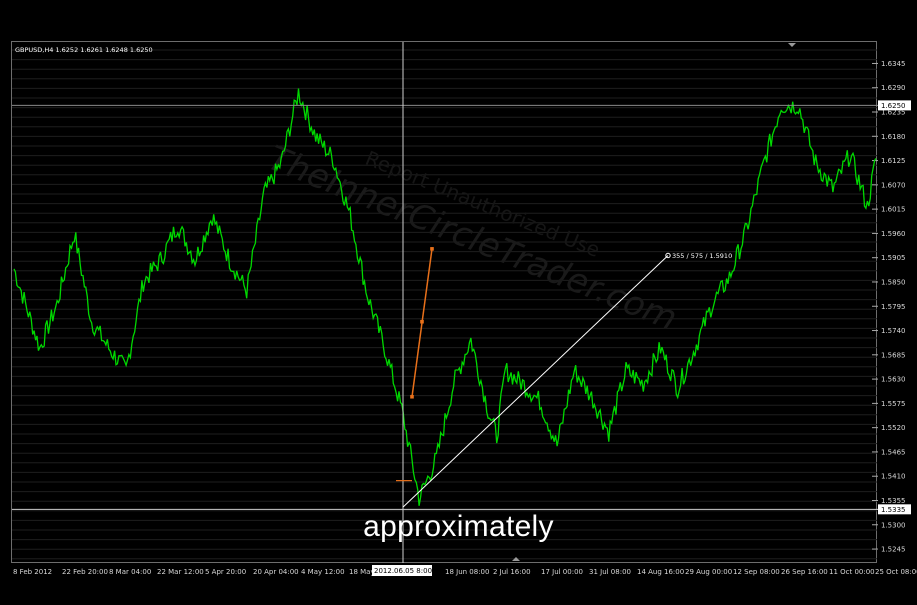 The image size is (917, 605). What do you see at coordinates (535, 381) in the screenshot?
I see `trendline` at bounding box center [535, 381].